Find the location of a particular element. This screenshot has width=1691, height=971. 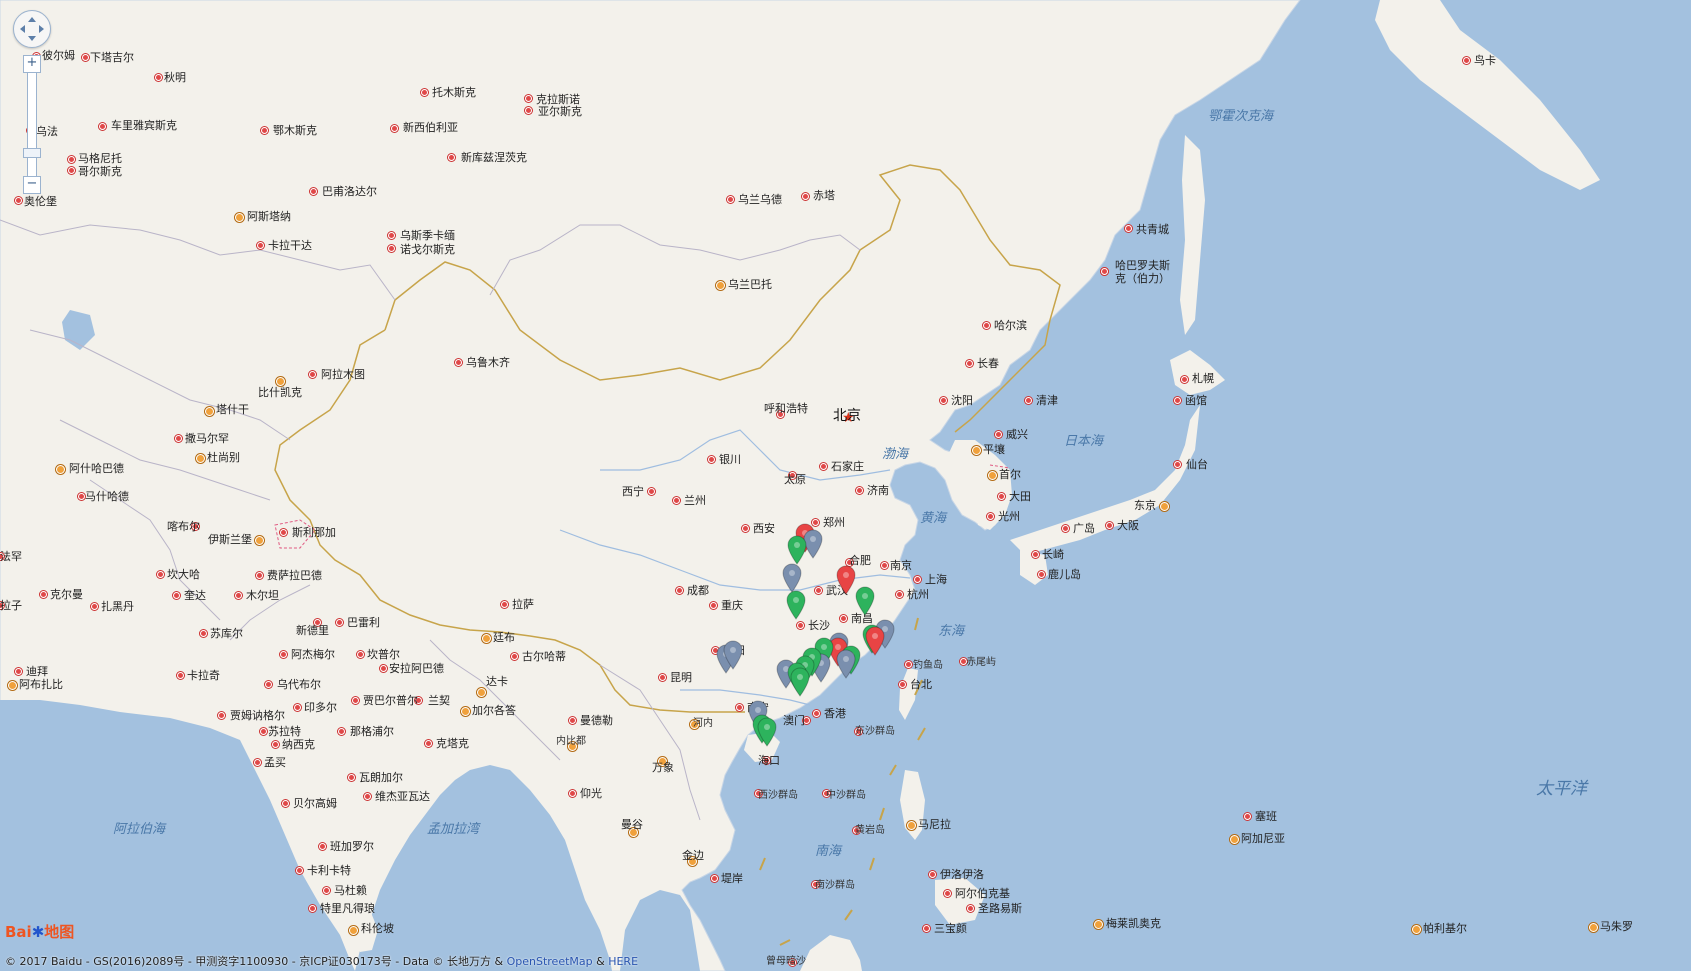

baidu-logo: Bai✱地图 is located at coordinates (39, 931).